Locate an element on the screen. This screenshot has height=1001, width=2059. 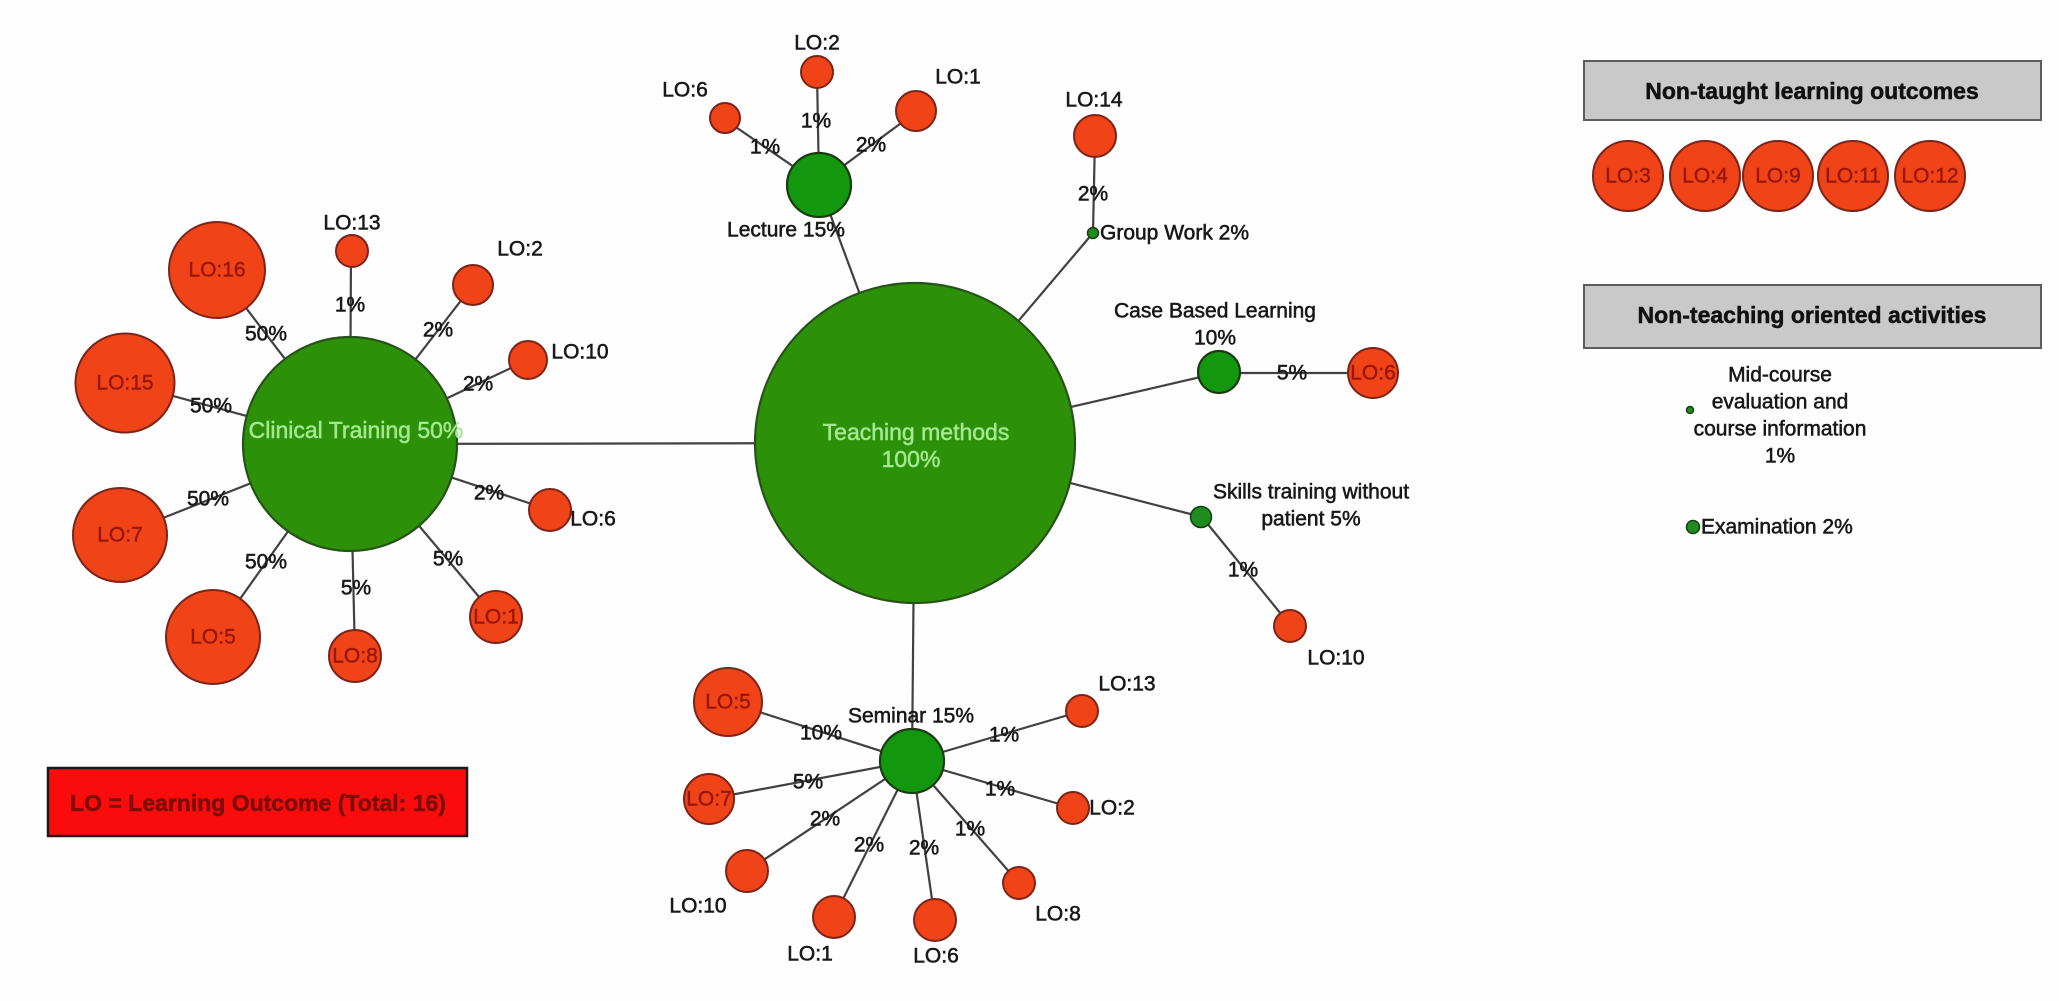
svg-text: patient 5% is located at coordinates (1310, 519).